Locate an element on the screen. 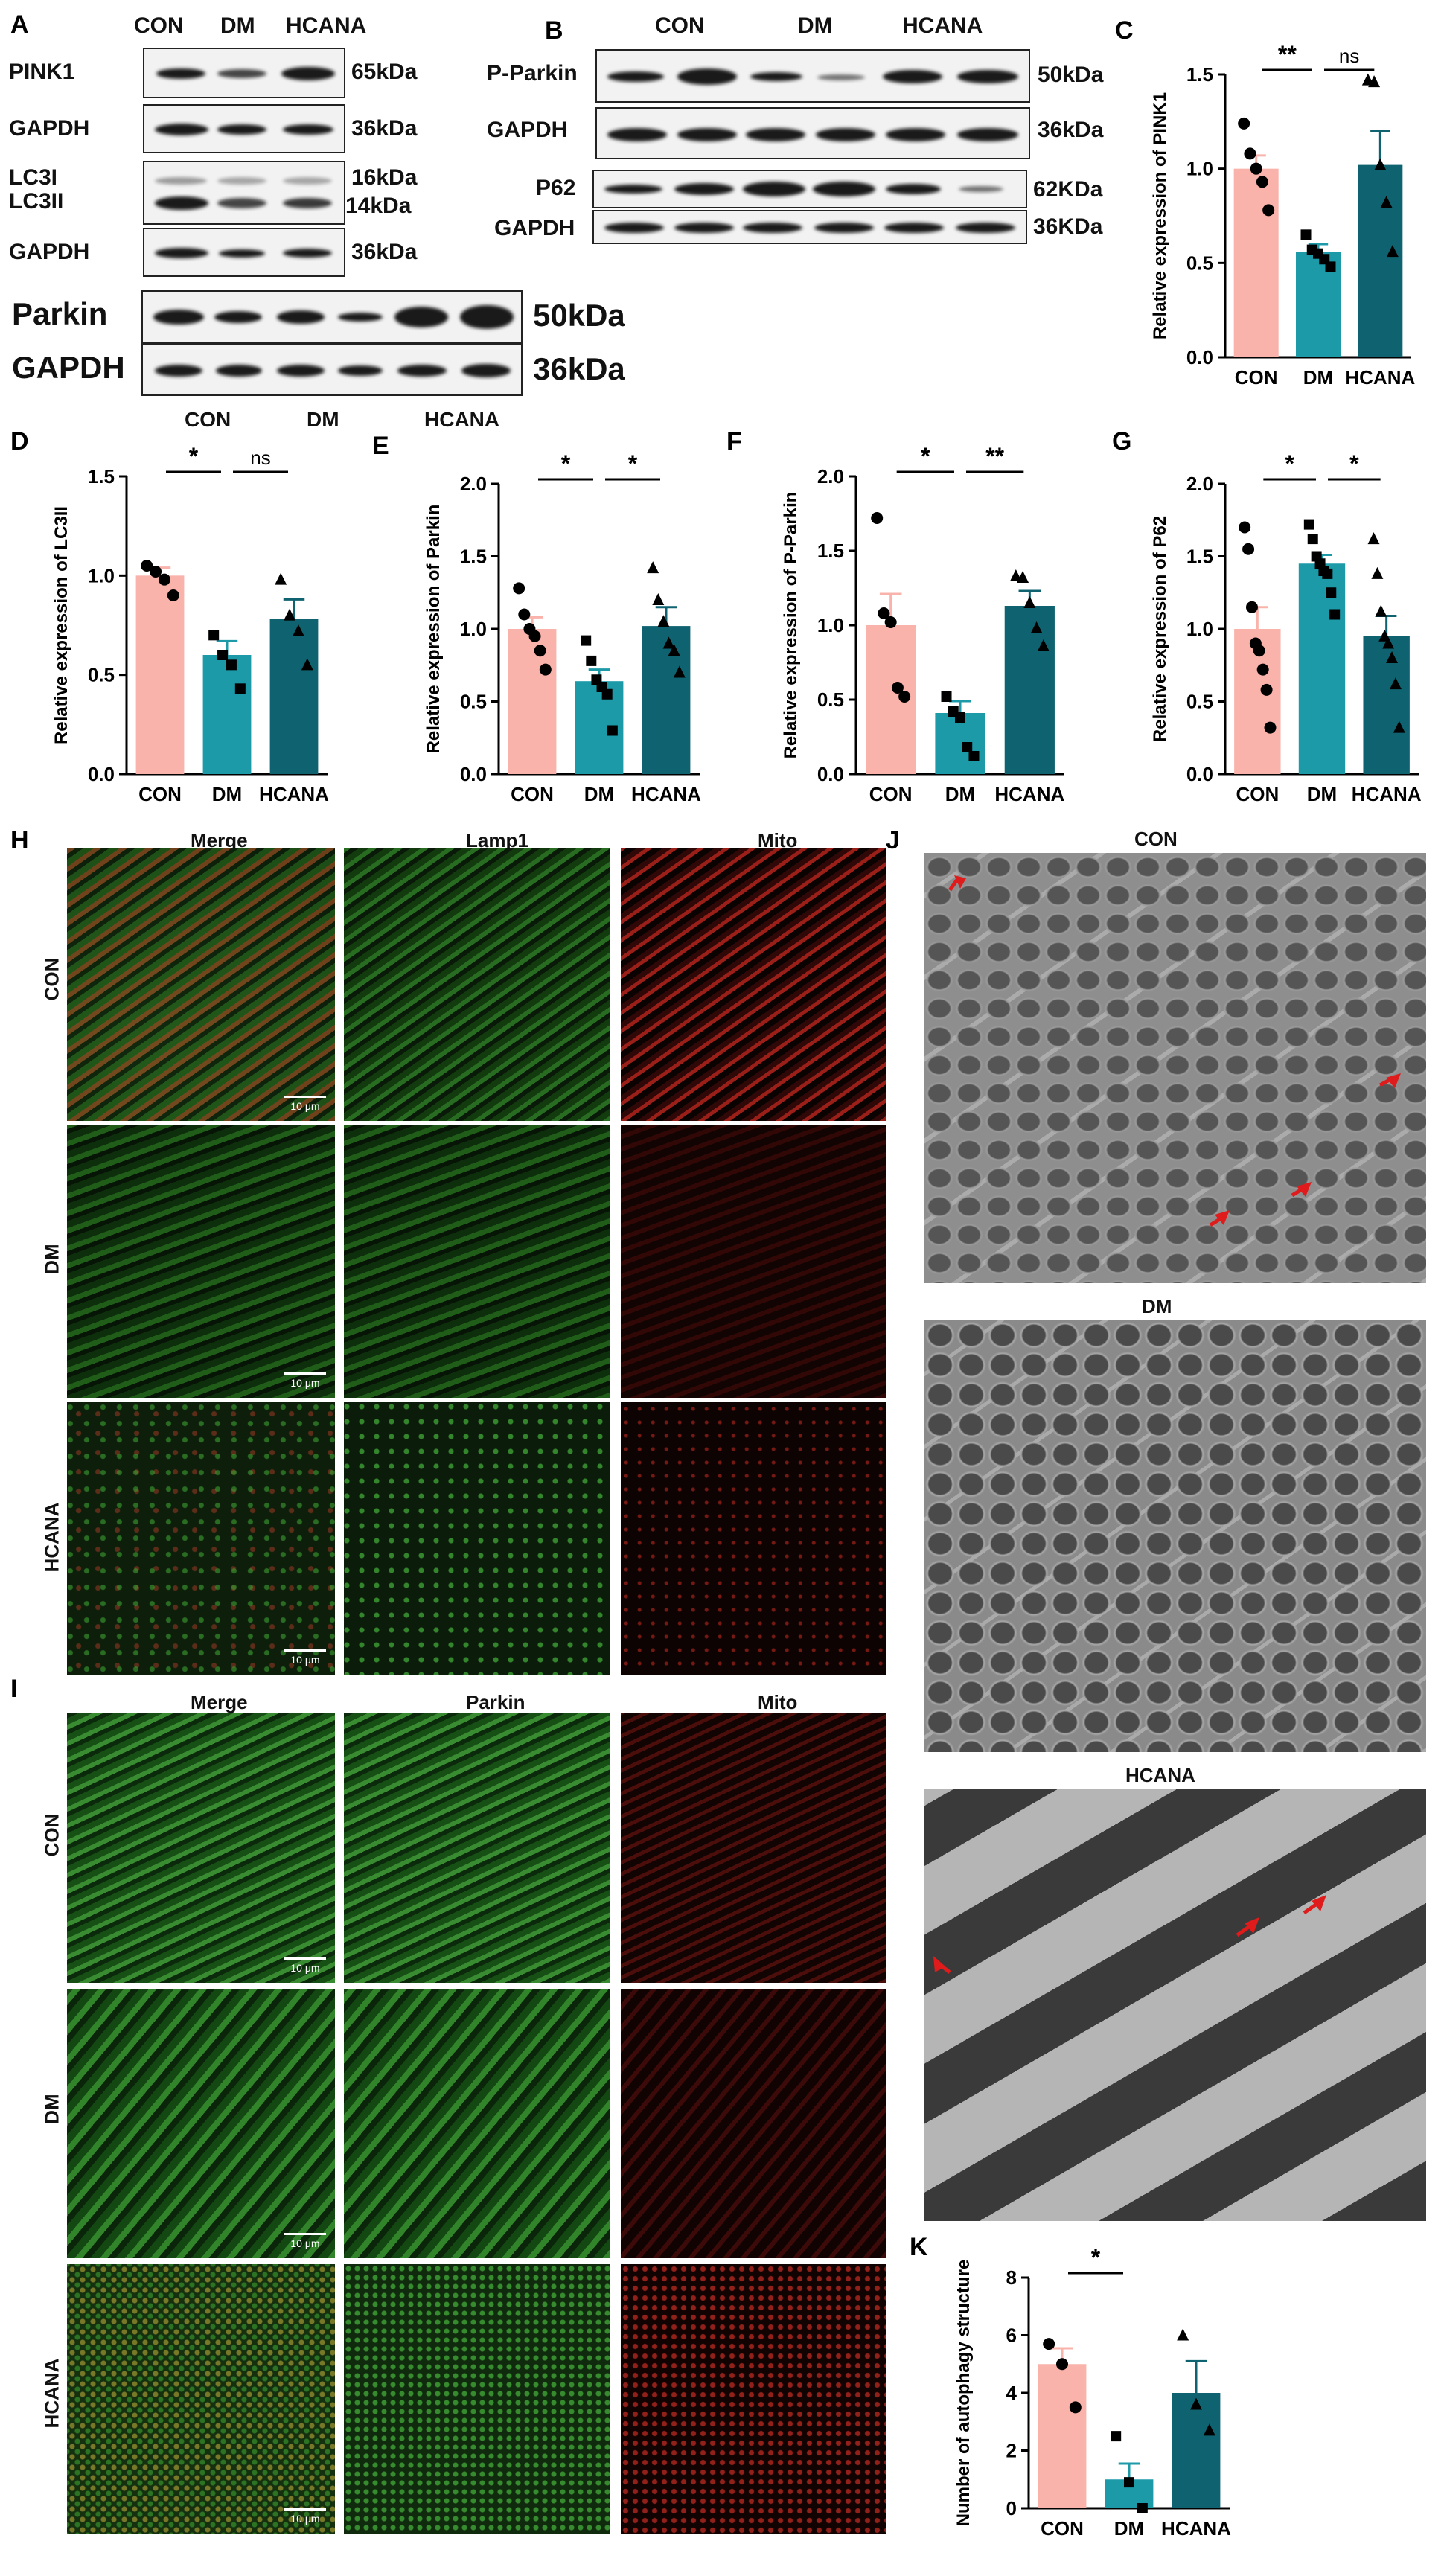 This screenshot has width=1444, height=2576. blot-a-pink1-image is located at coordinates (244, 73).